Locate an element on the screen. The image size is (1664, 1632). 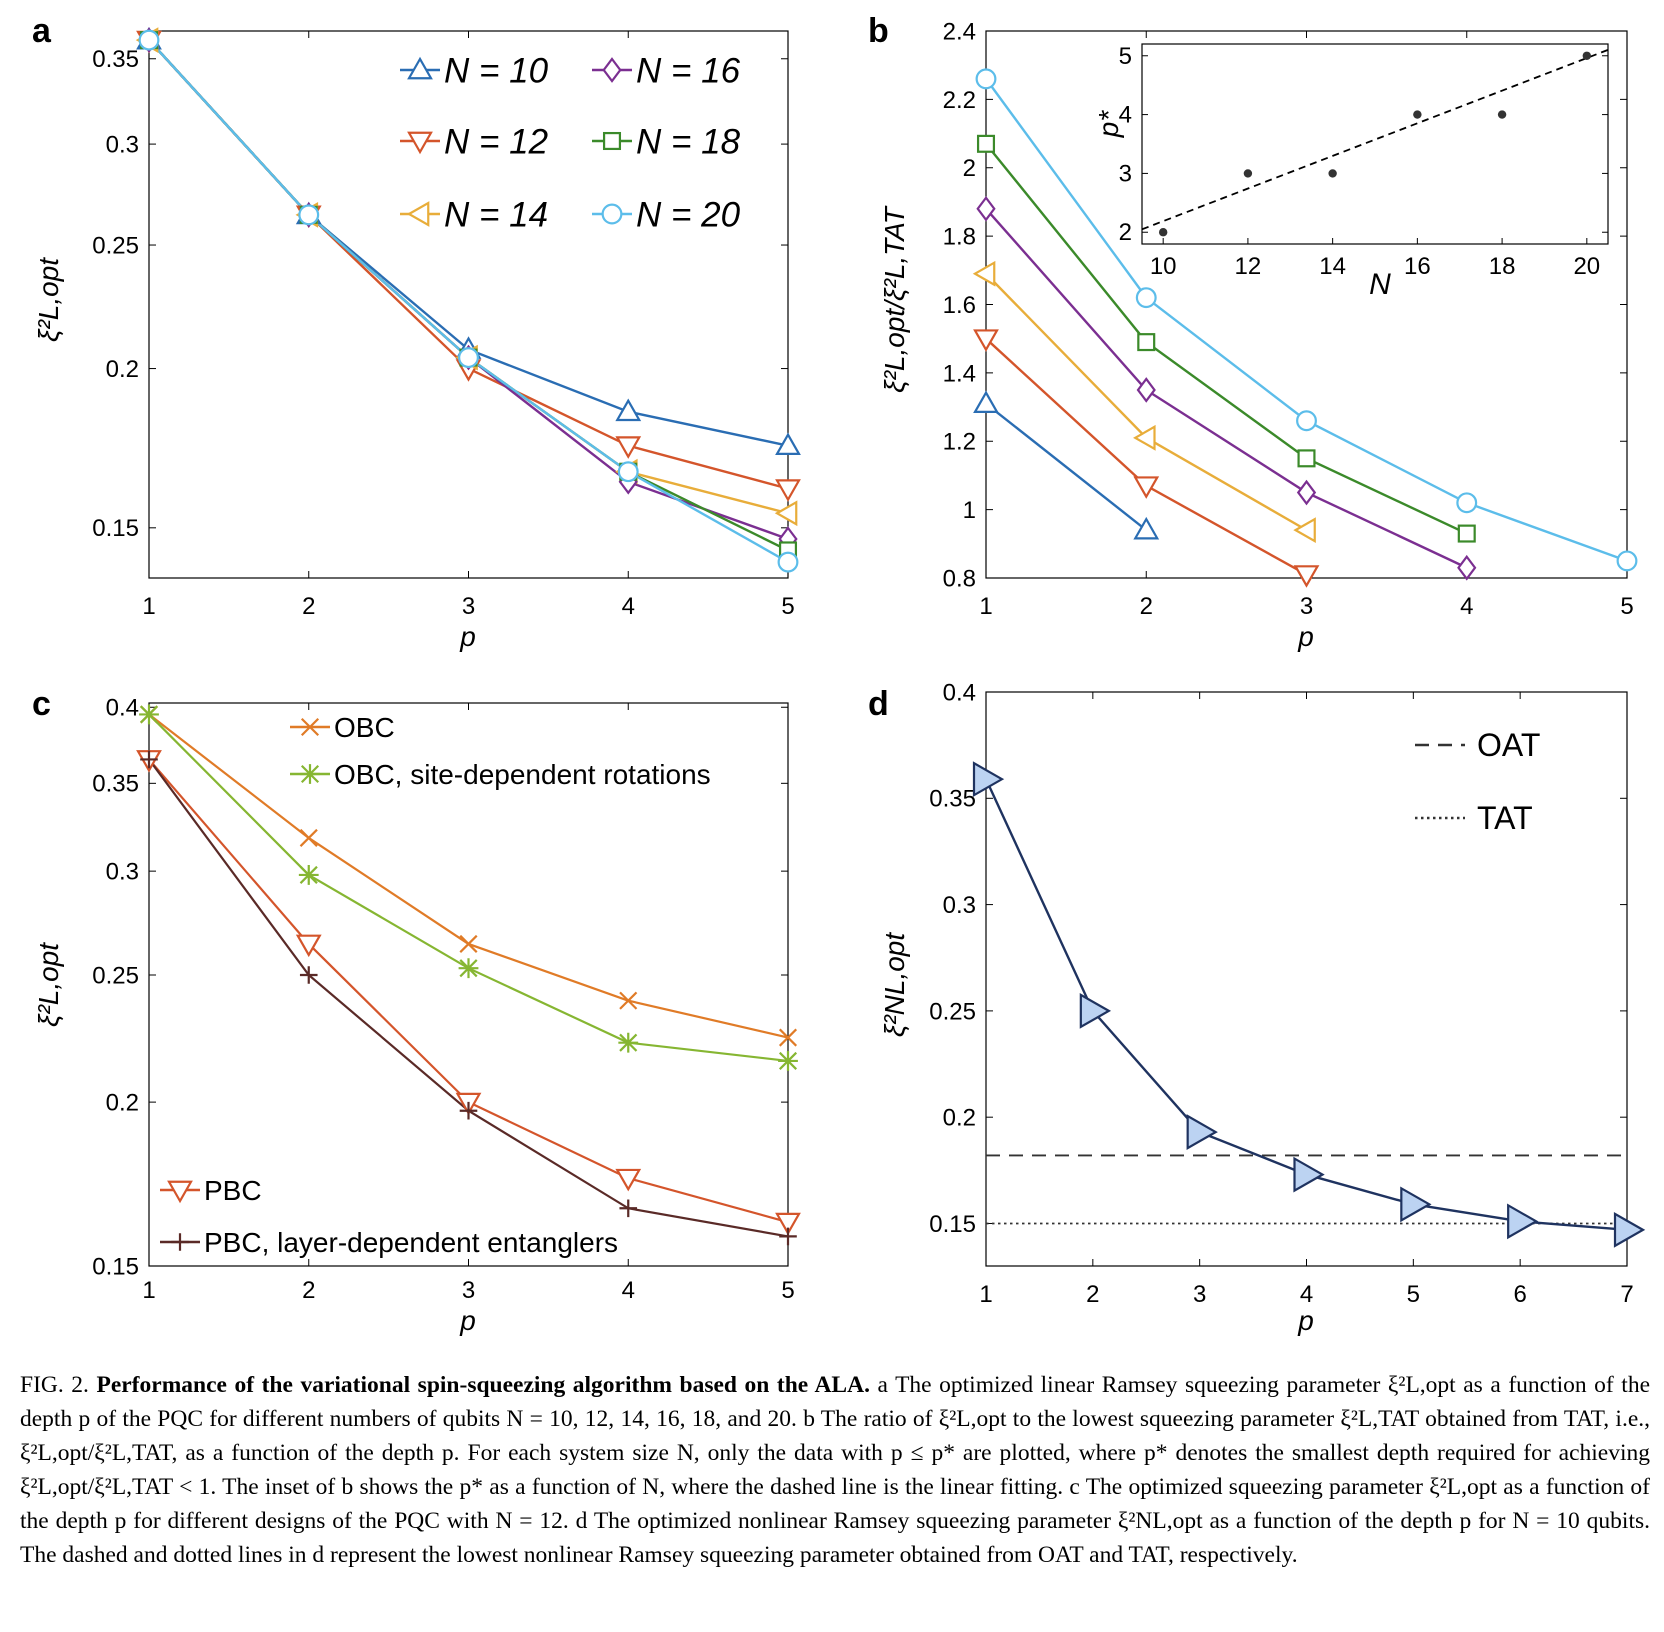
y-tick-label: 2.2 is located at coordinates (959, 100).